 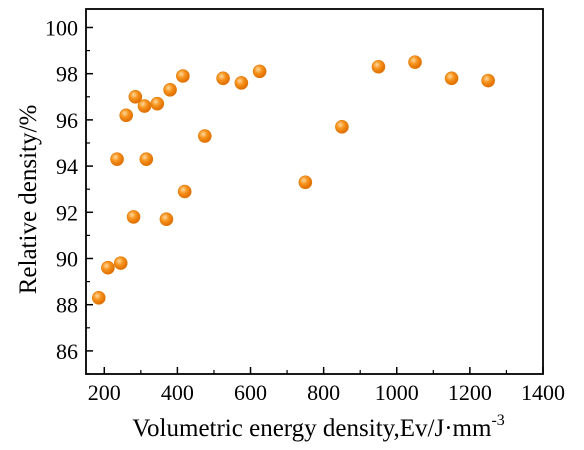 I want to click on x-axis-title: Volumetric energy density,Ev/J·mm-3, so click(x=318, y=427).